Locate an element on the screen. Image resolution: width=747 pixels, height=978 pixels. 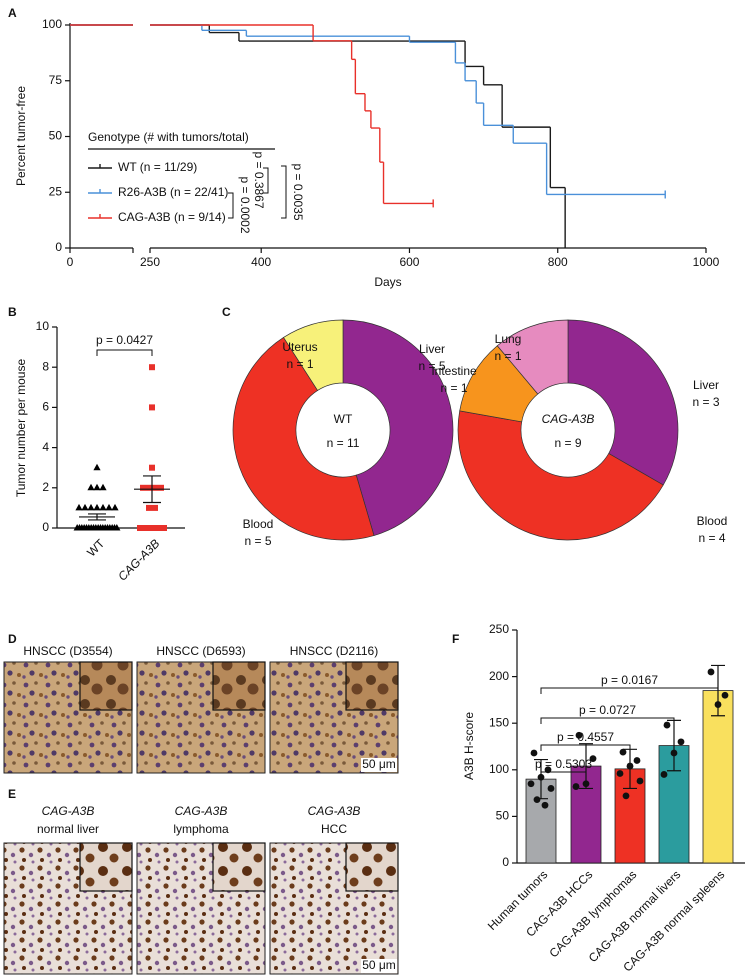
bar is located at coordinates (718, 777).